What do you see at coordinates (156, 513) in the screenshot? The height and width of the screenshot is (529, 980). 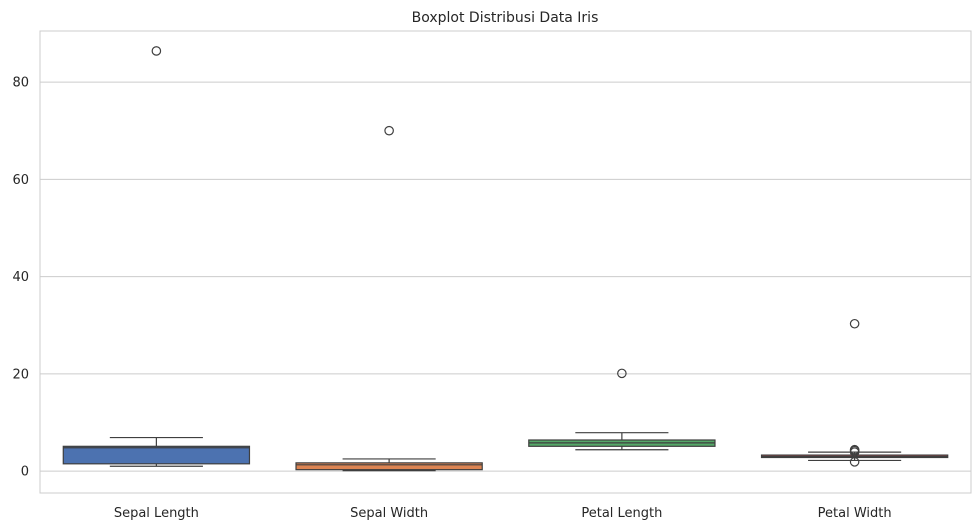 I see `x-tick-label-sepal-length: Sepal Length` at bounding box center [156, 513].